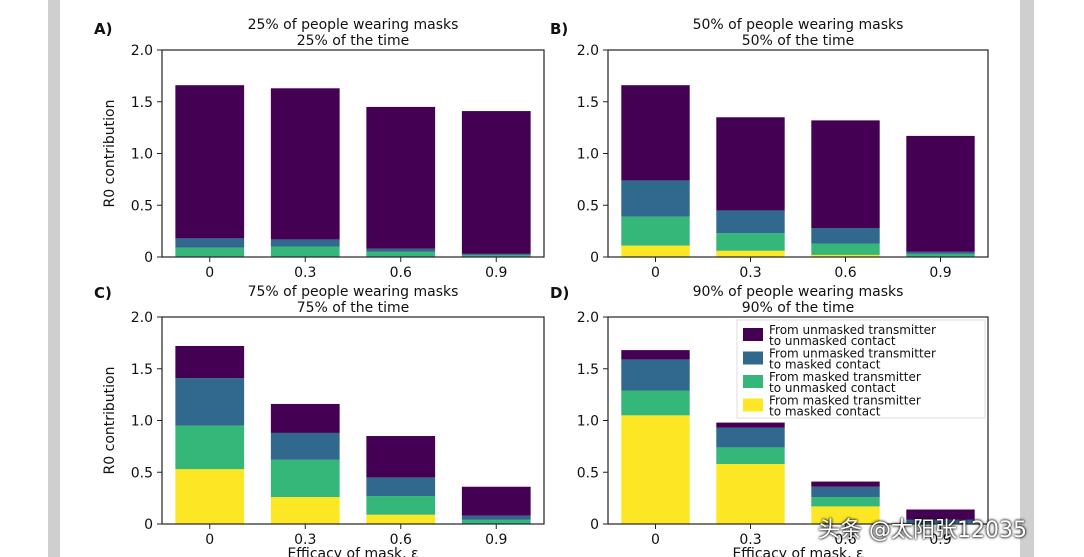 This screenshot has width=1084, height=557. Describe the element at coordinates (845, 377) in the screenshot. I see `legend-label-line: From masked transmitter` at that location.